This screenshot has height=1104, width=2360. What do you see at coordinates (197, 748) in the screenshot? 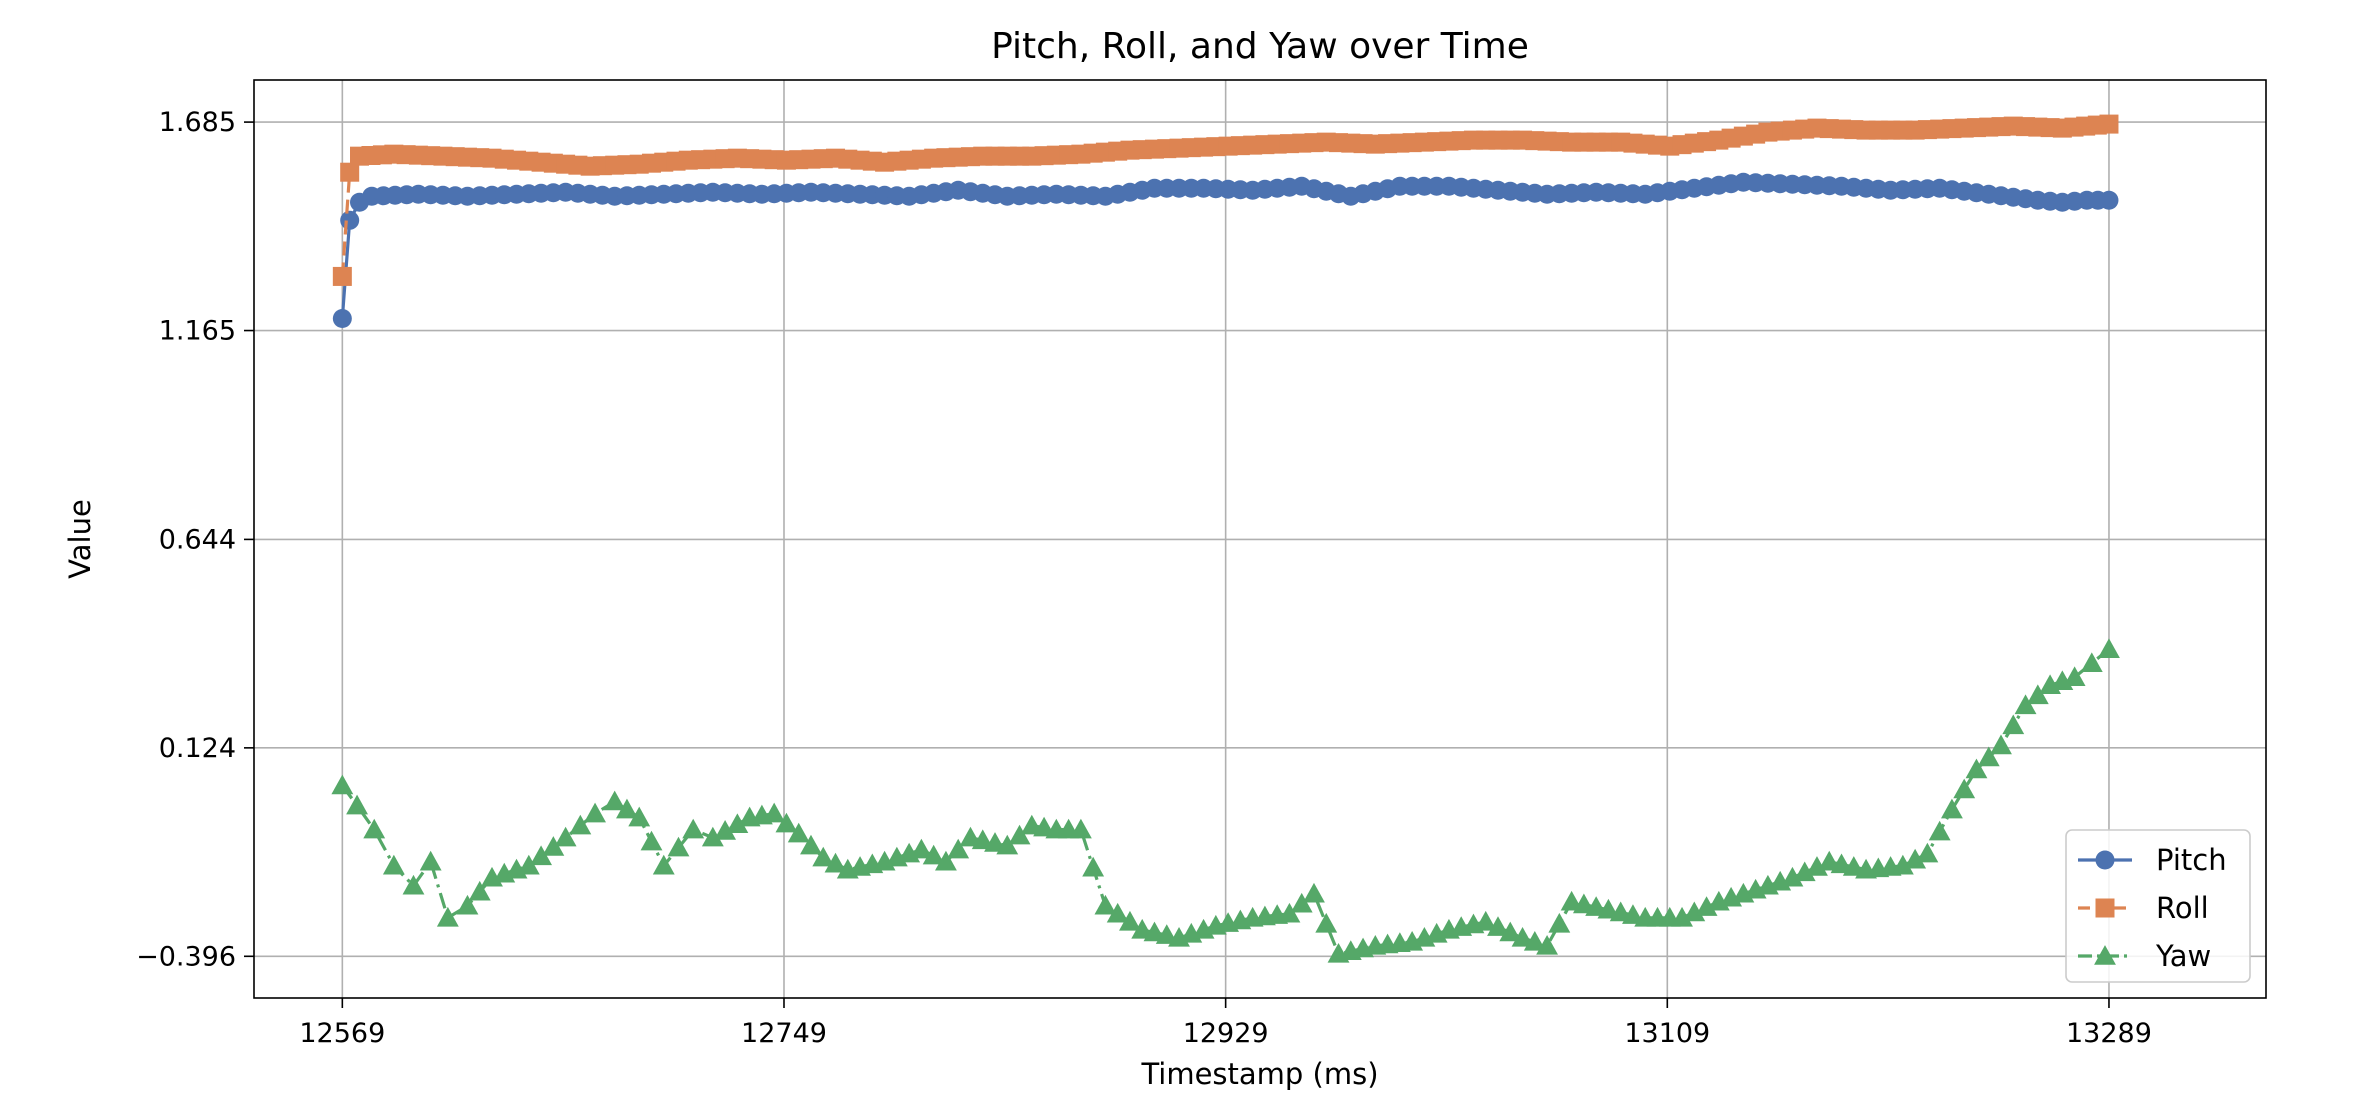
I see `y-tick-label: 0.124` at bounding box center [197, 748].